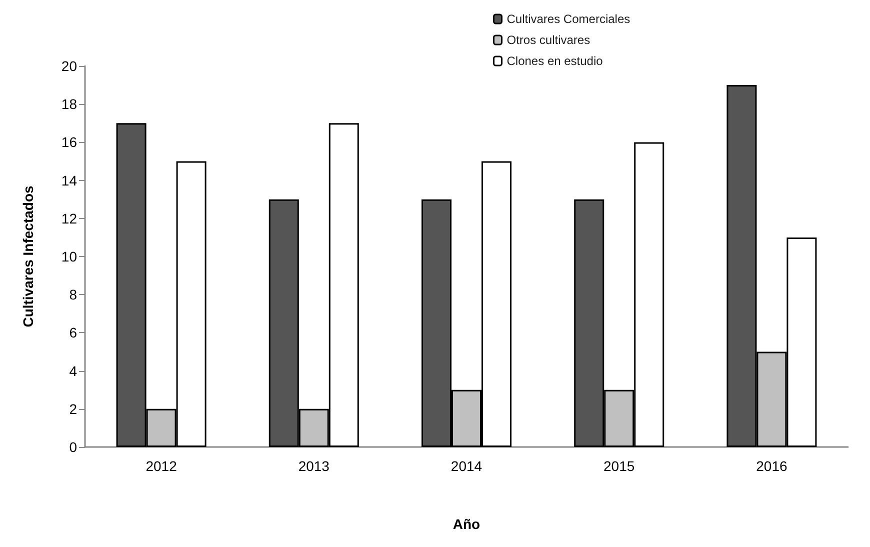 The height and width of the screenshot is (547, 870). I want to click on y-tick-label: 4, so click(73, 370).